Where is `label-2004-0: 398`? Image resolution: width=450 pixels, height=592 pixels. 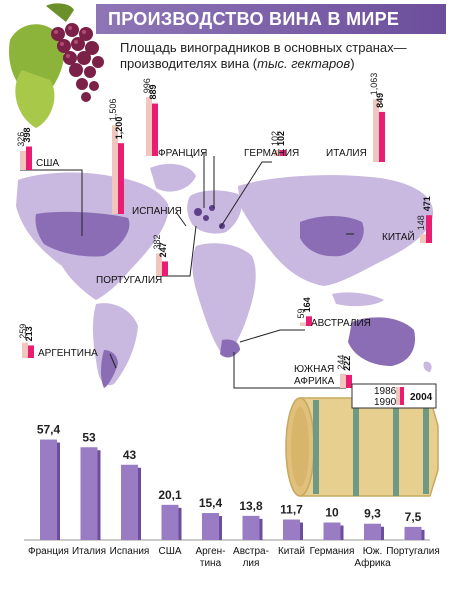
label-2004-0: 398 is located at coordinates (27, 134).